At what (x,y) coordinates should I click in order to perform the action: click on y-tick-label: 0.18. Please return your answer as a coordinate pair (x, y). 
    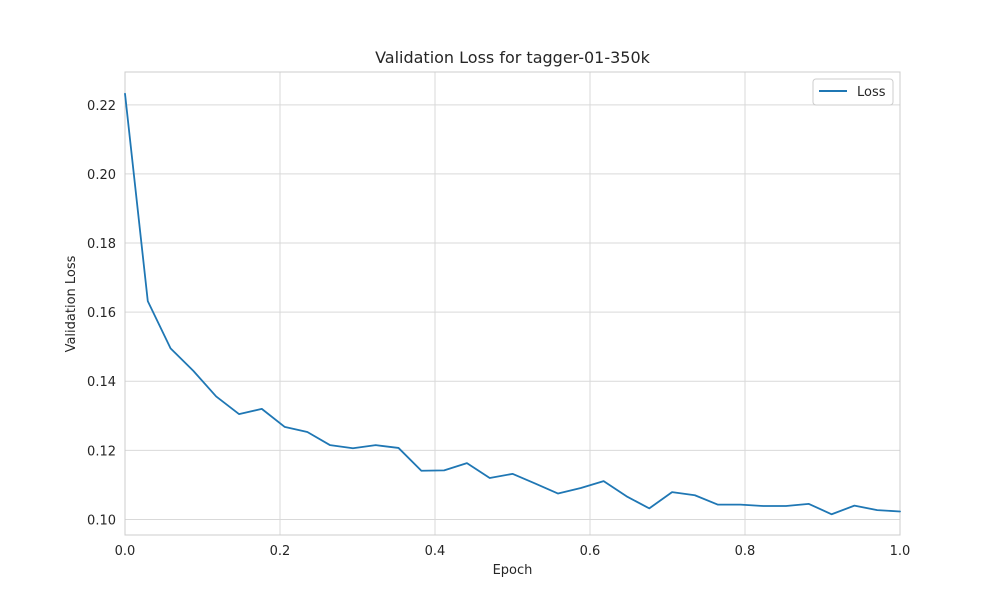
    Looking at the image, I should click on (101, 244).